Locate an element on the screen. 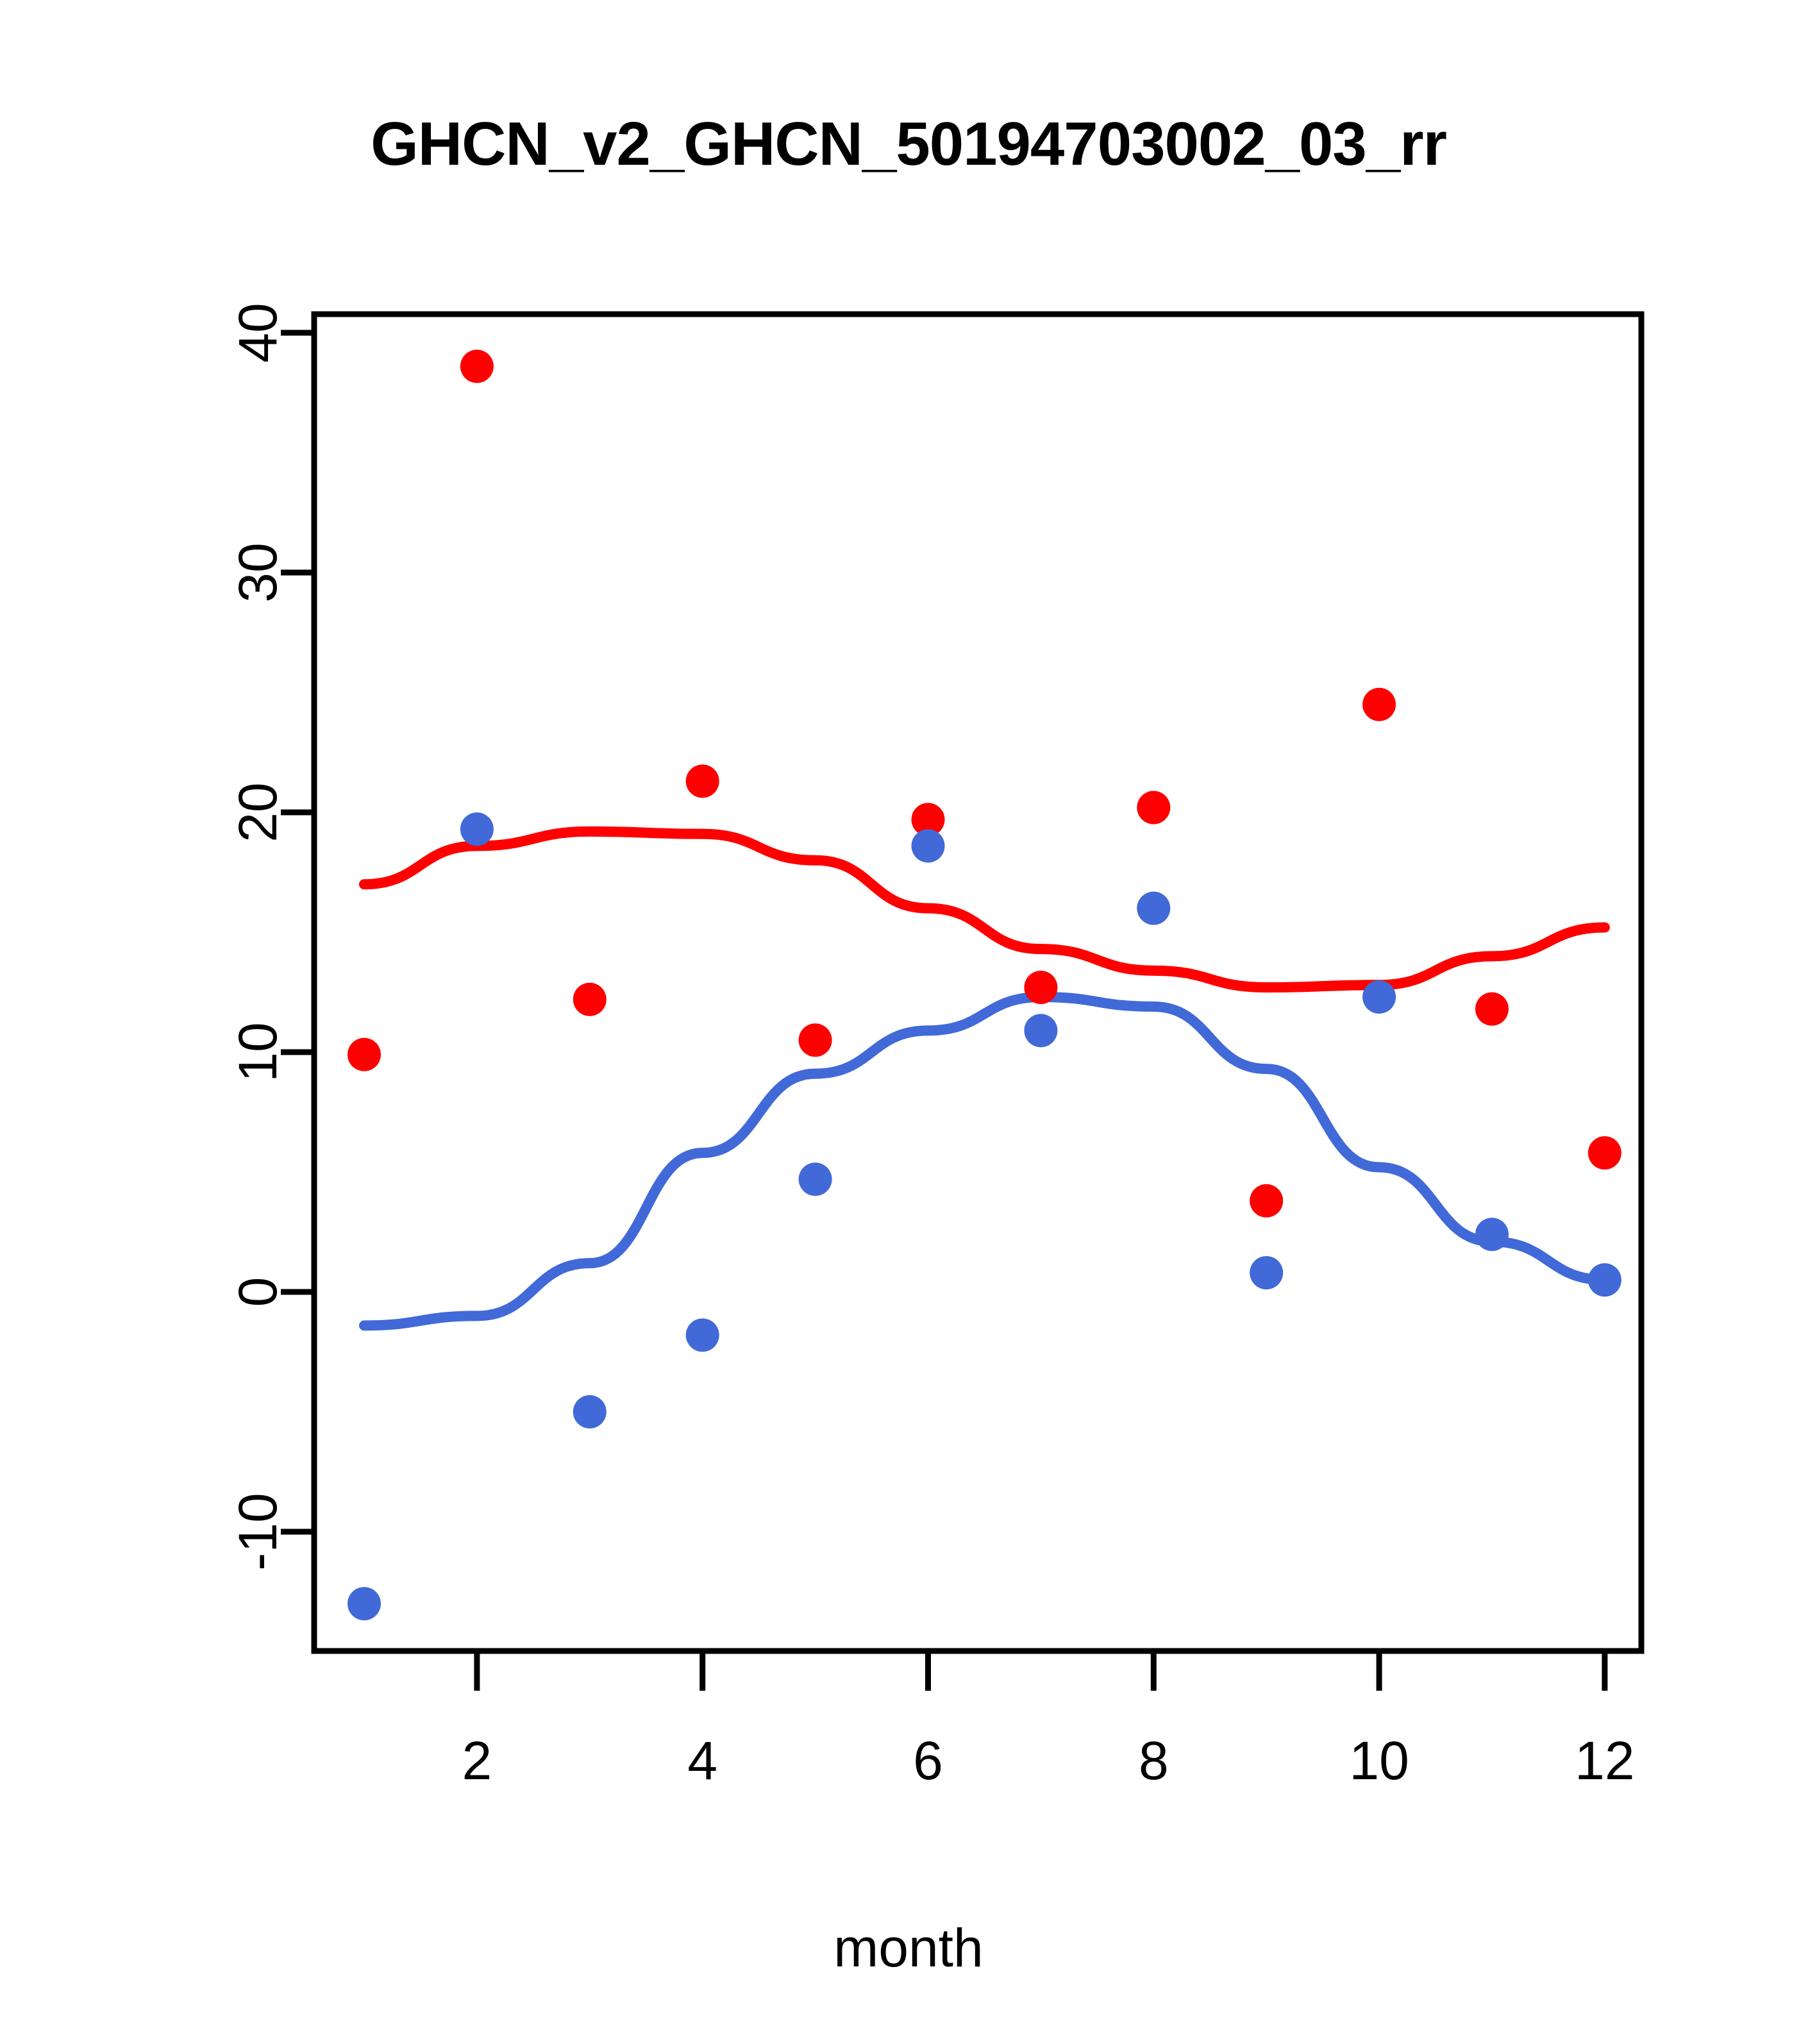 This screenshot has width=1817, height=2044. x-tick-label: 4 is located at coordinates (702, 1761).